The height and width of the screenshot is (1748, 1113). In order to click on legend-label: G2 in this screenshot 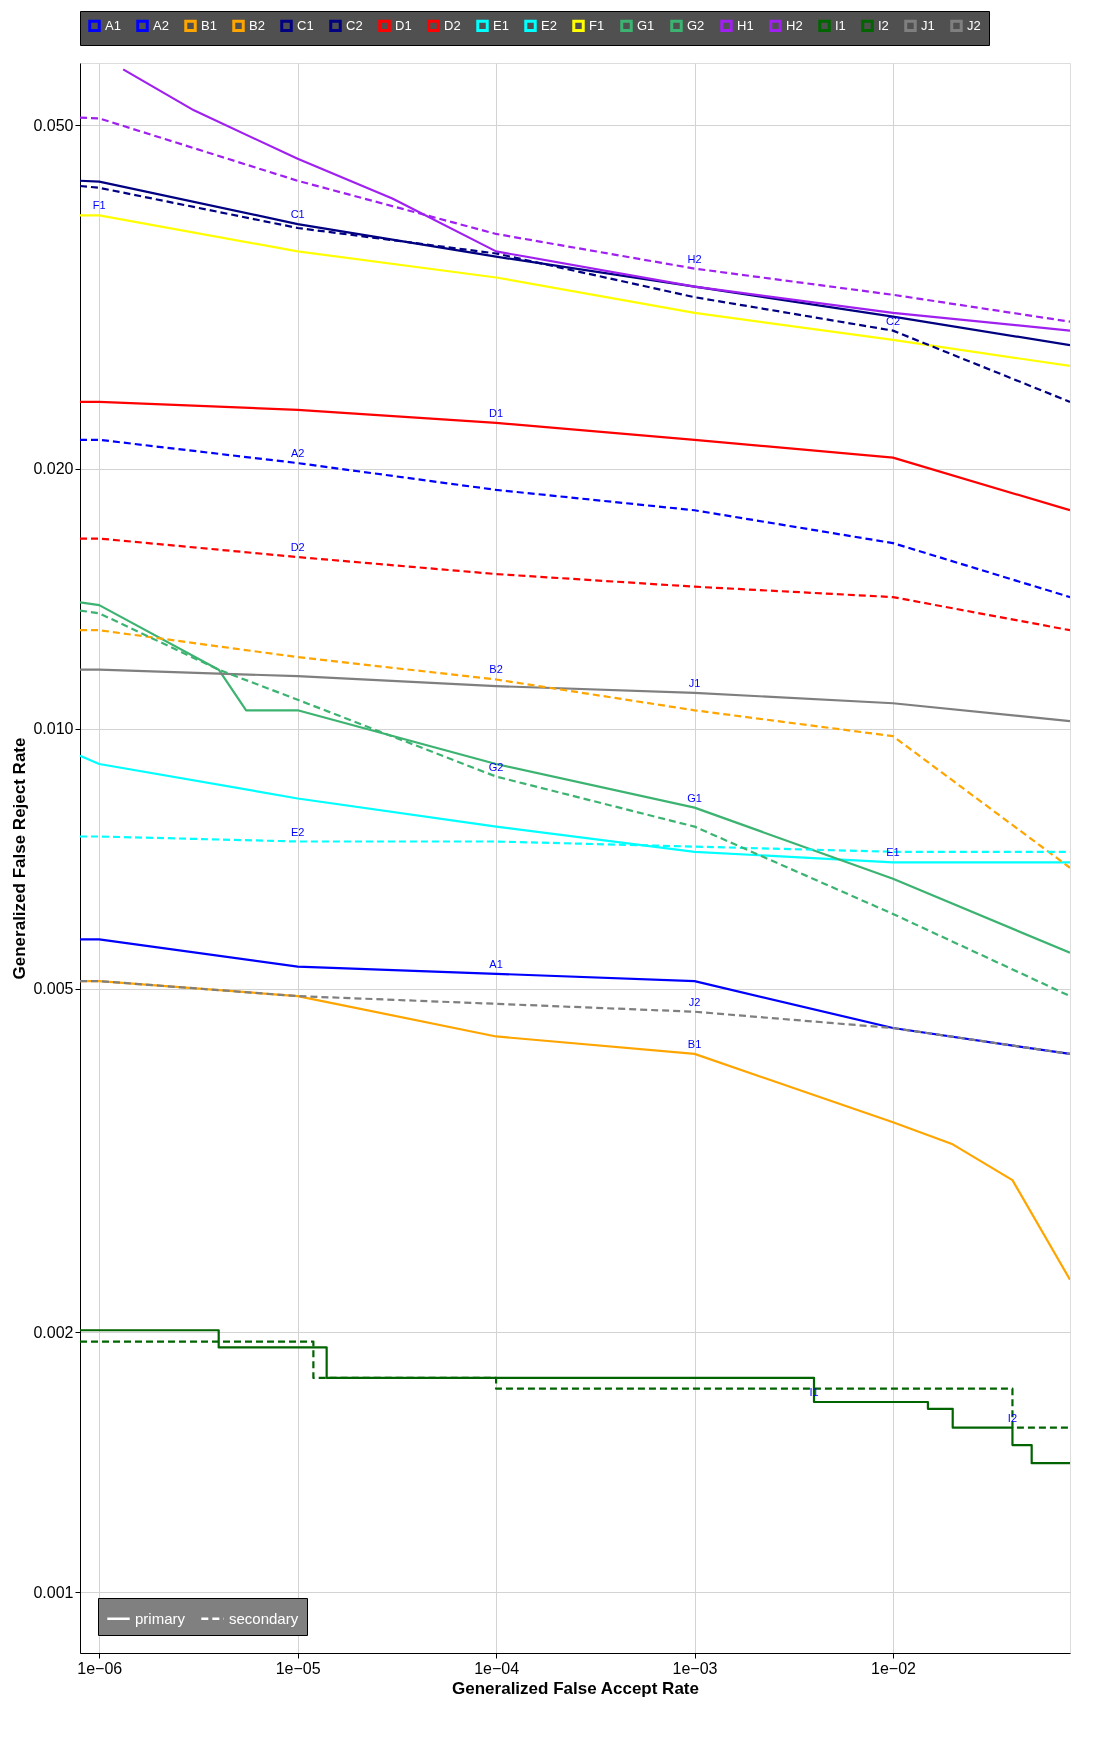, I will do `click(696, 25)`.